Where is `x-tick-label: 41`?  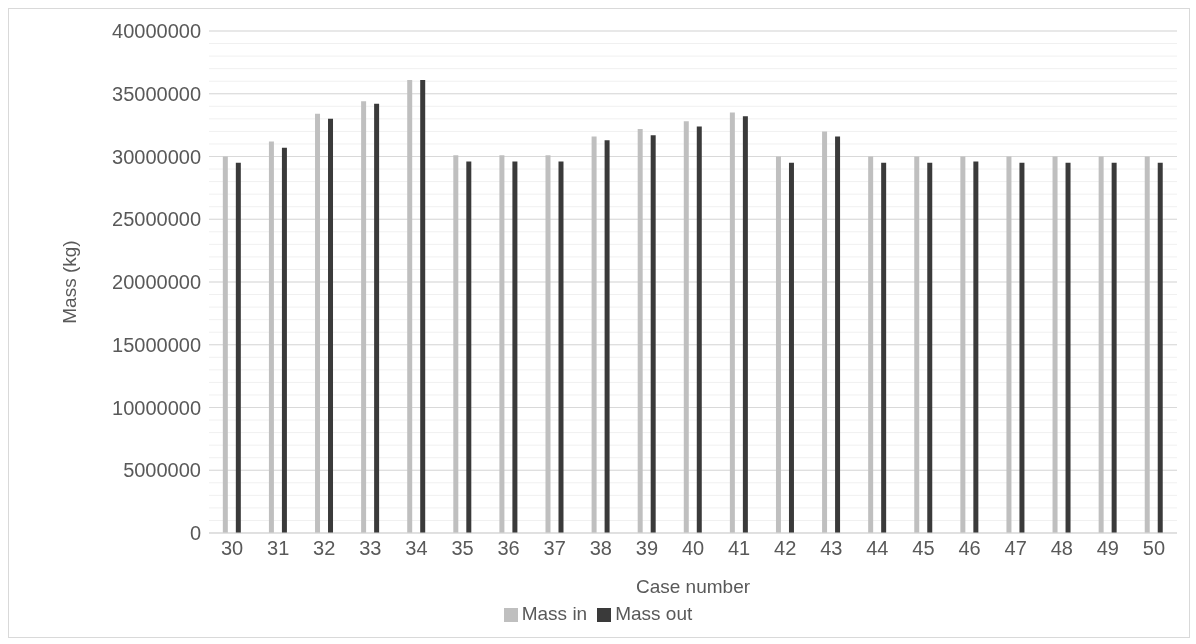 x-tick-label: 41 is located at coordinates (739, 548).